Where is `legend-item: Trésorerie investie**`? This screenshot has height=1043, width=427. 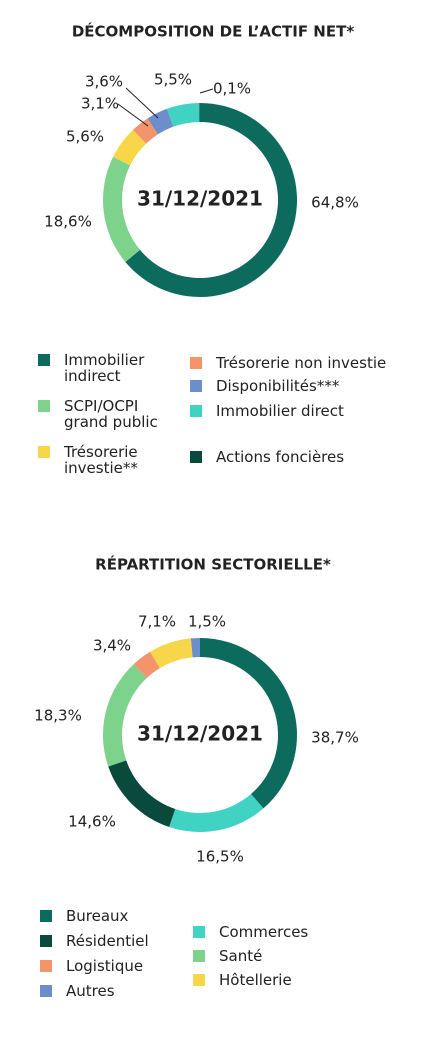
legend-item: Trésorerie investie** is located at coordinates (103, 460).